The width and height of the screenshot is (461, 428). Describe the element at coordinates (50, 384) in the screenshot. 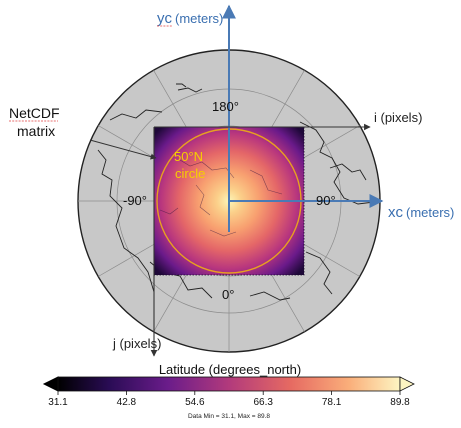

I see `colorbar-min-extend` at that location.